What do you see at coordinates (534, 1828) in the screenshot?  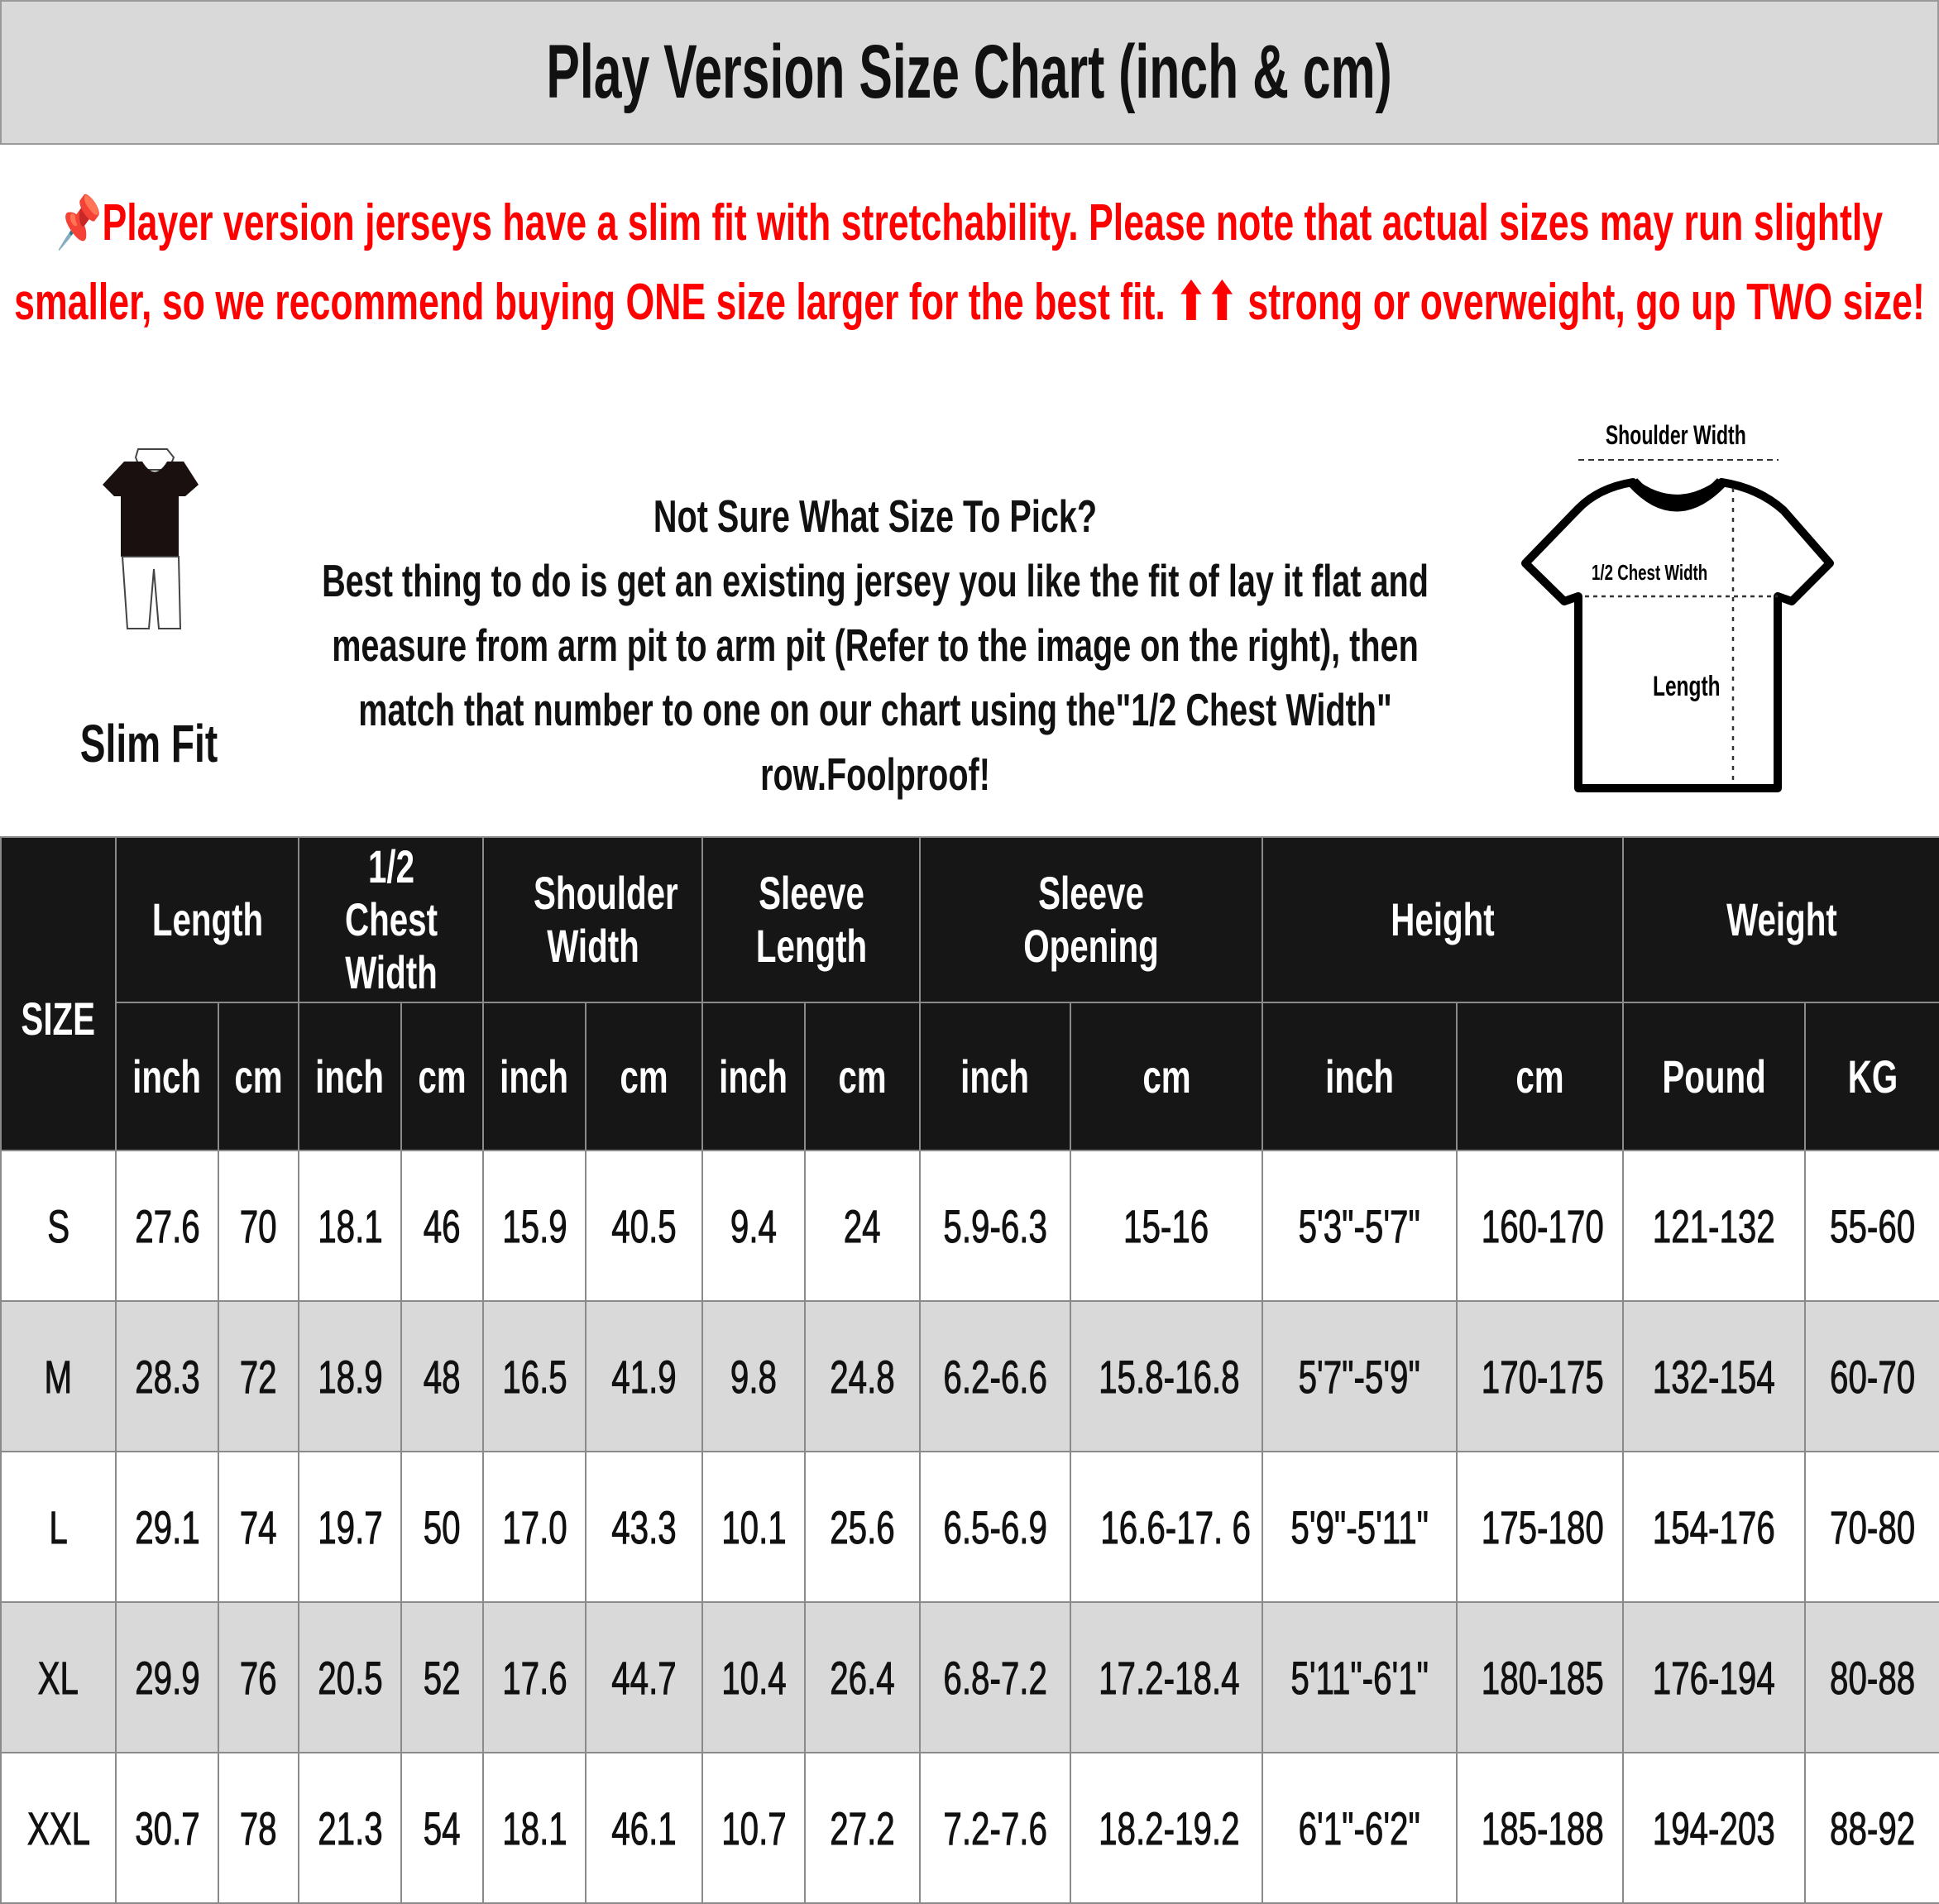 I see `value-cell: 18.1` at bounding box center [534, 1828].